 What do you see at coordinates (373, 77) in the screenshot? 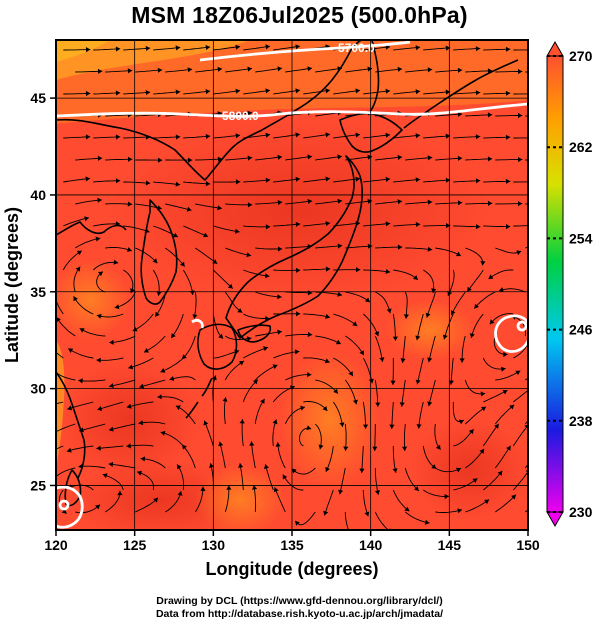
I see `sakhalin-coastline` at bounding box center [373, 77].